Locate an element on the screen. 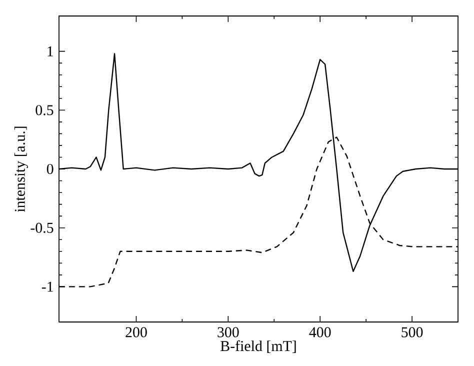 This screenshot has width=474, height=366. x-tick-label: 500 is located at coordinates (412, 332).